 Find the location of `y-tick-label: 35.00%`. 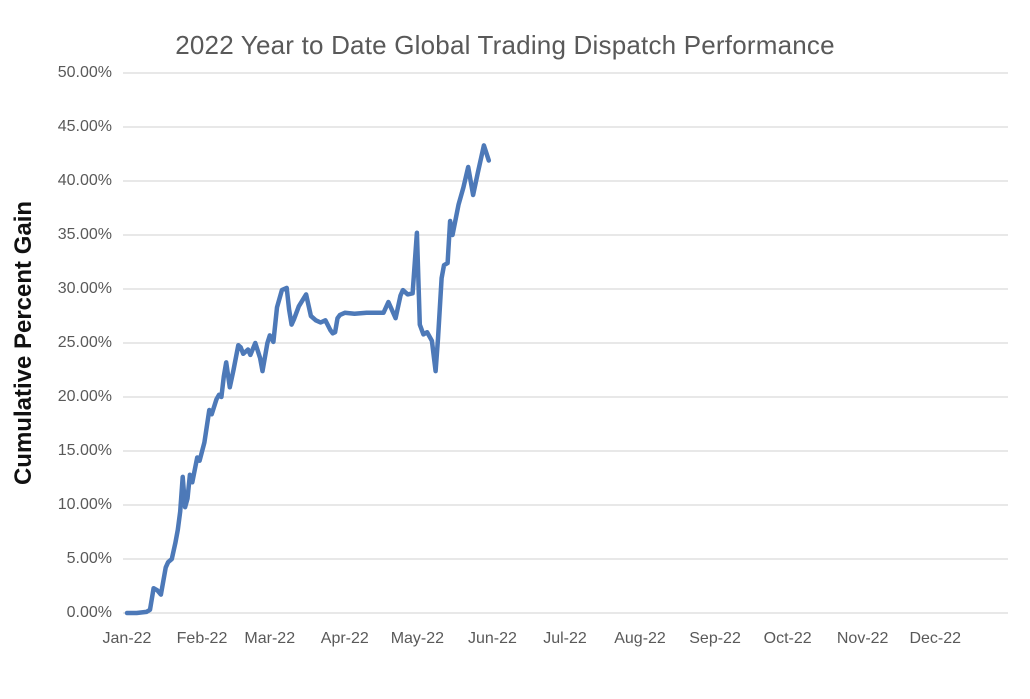

y-tick-label: 35.00% is located at coordinates (84, 234).